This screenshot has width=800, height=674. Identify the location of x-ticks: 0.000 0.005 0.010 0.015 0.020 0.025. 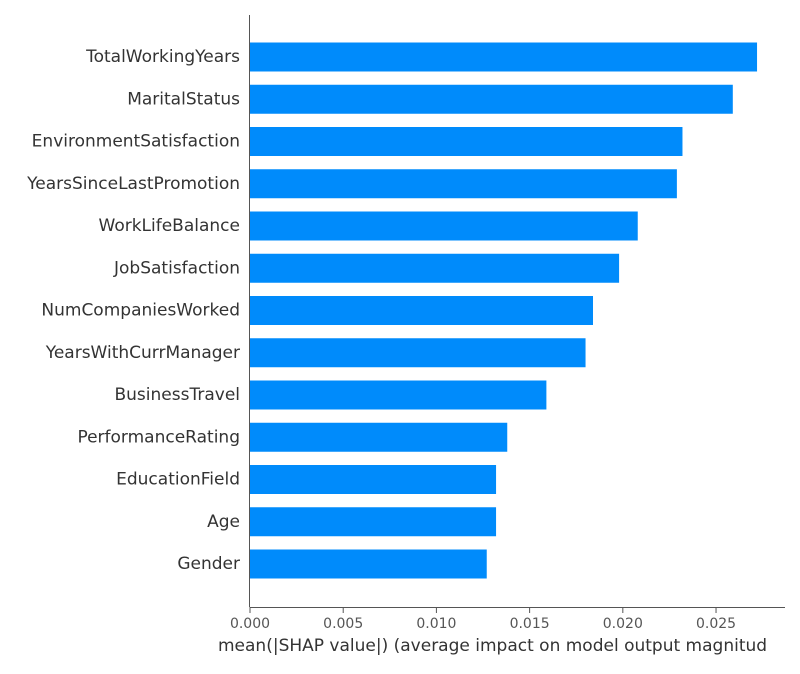
(483, 619).